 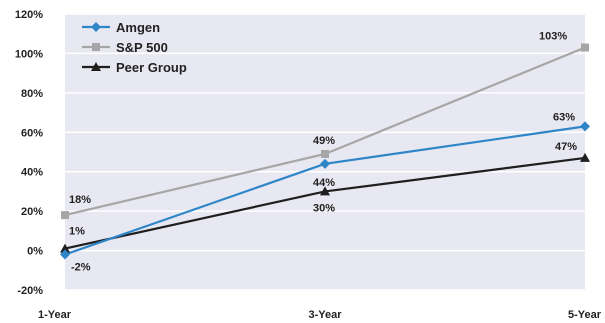 What do you see at coordinates (324, 208) in the screenshot?
I see `data-label: 30%` at bounding box center [324, 208].